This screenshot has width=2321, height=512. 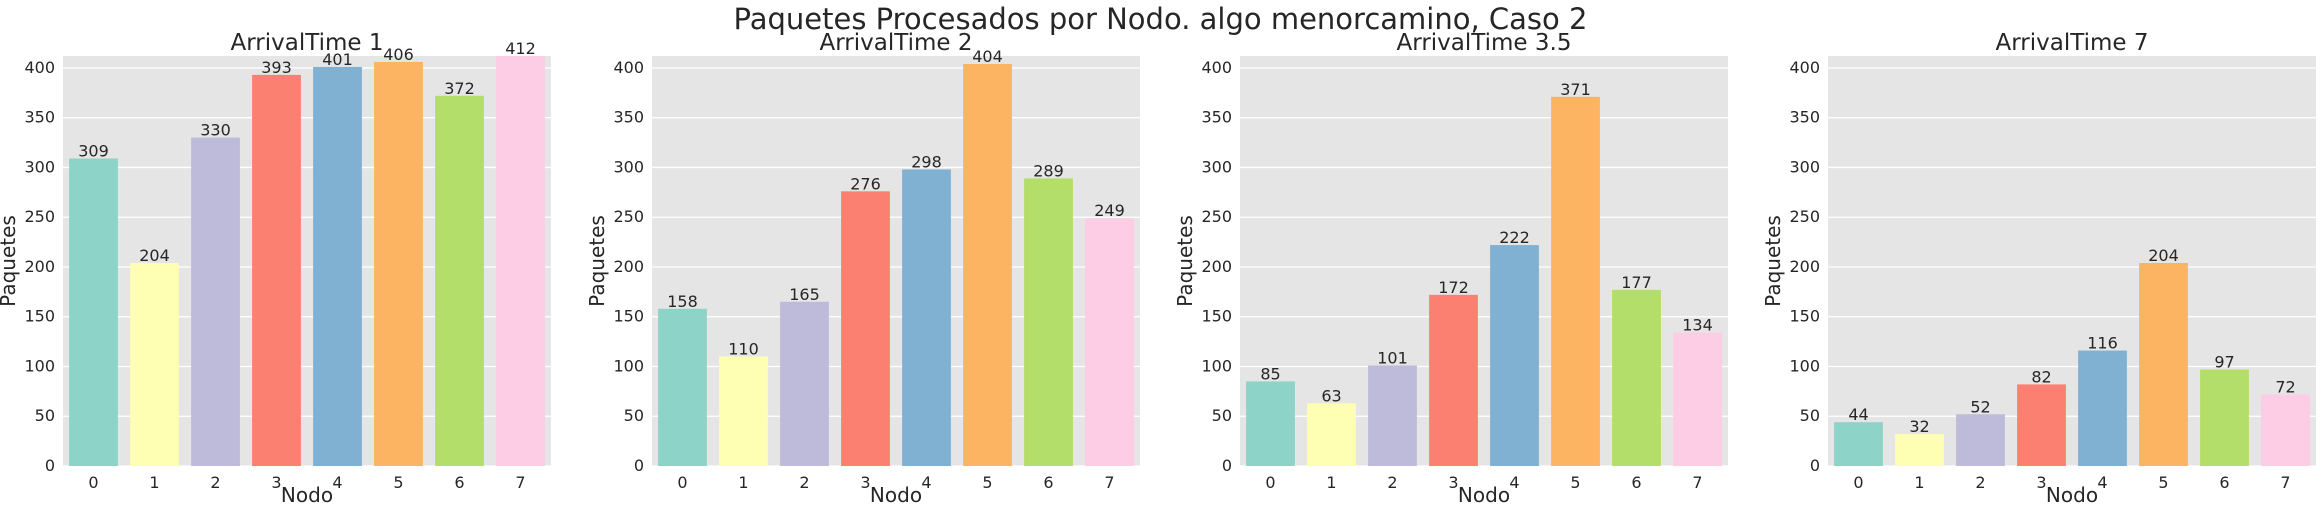 I want to click on data-label: 72, so click(x=2285, y=386).